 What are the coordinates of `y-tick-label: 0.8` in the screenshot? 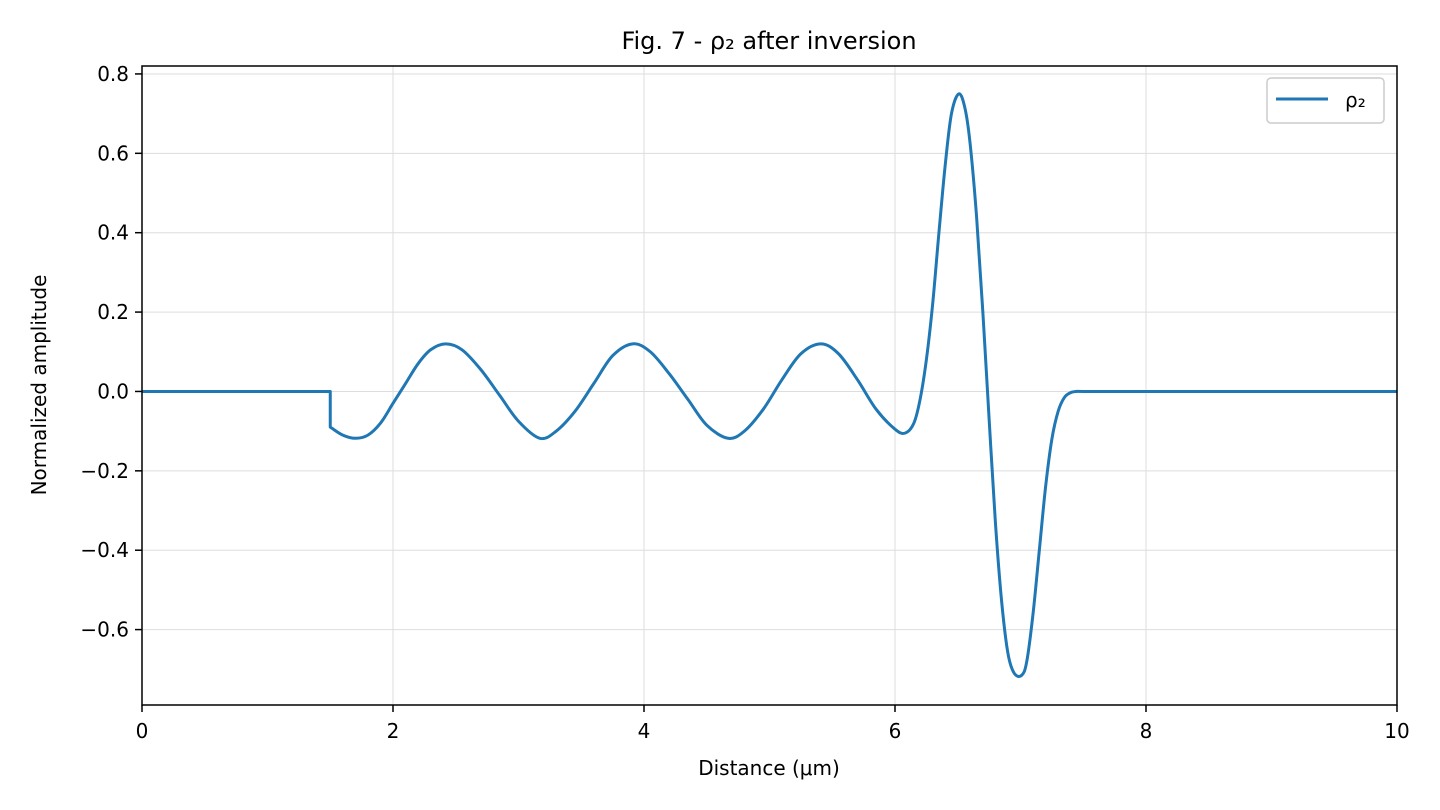 It's located at (113, 74).